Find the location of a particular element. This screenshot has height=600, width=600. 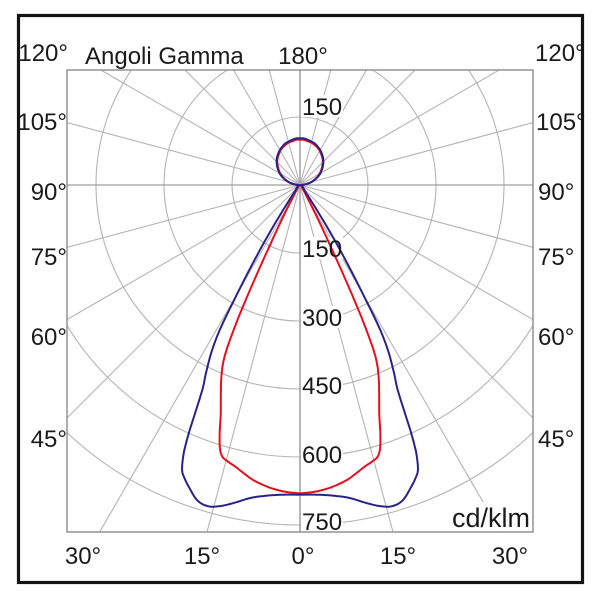

ring-label-150-upper: 150 is located at coordinates (322, 107).